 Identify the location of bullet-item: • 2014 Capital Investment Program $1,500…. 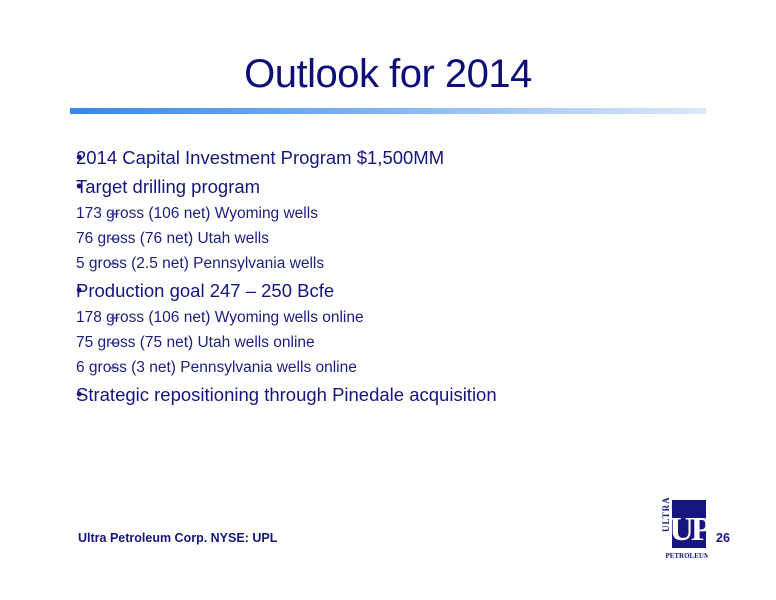
(406, 157).